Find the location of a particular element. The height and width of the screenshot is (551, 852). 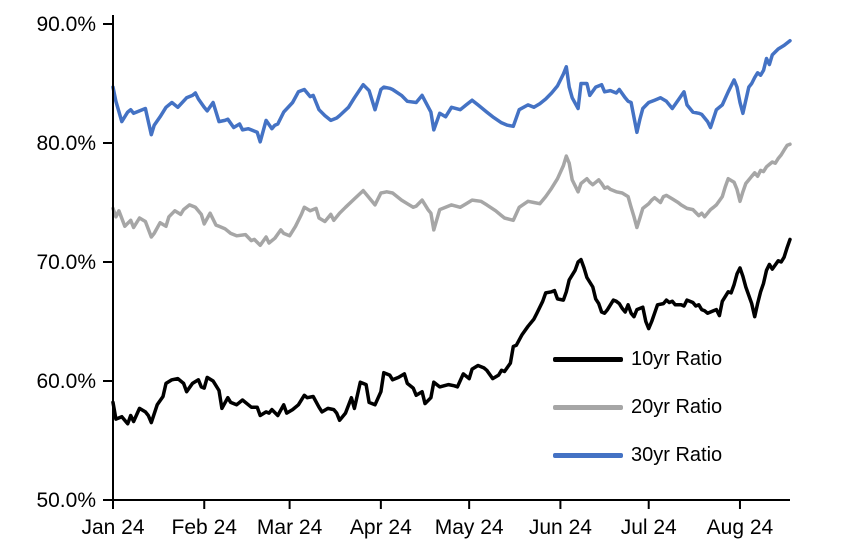

y-axis: 50.0% 60.0% 70.0% 80.0% 90.0% is located at coordinates (75, 262).